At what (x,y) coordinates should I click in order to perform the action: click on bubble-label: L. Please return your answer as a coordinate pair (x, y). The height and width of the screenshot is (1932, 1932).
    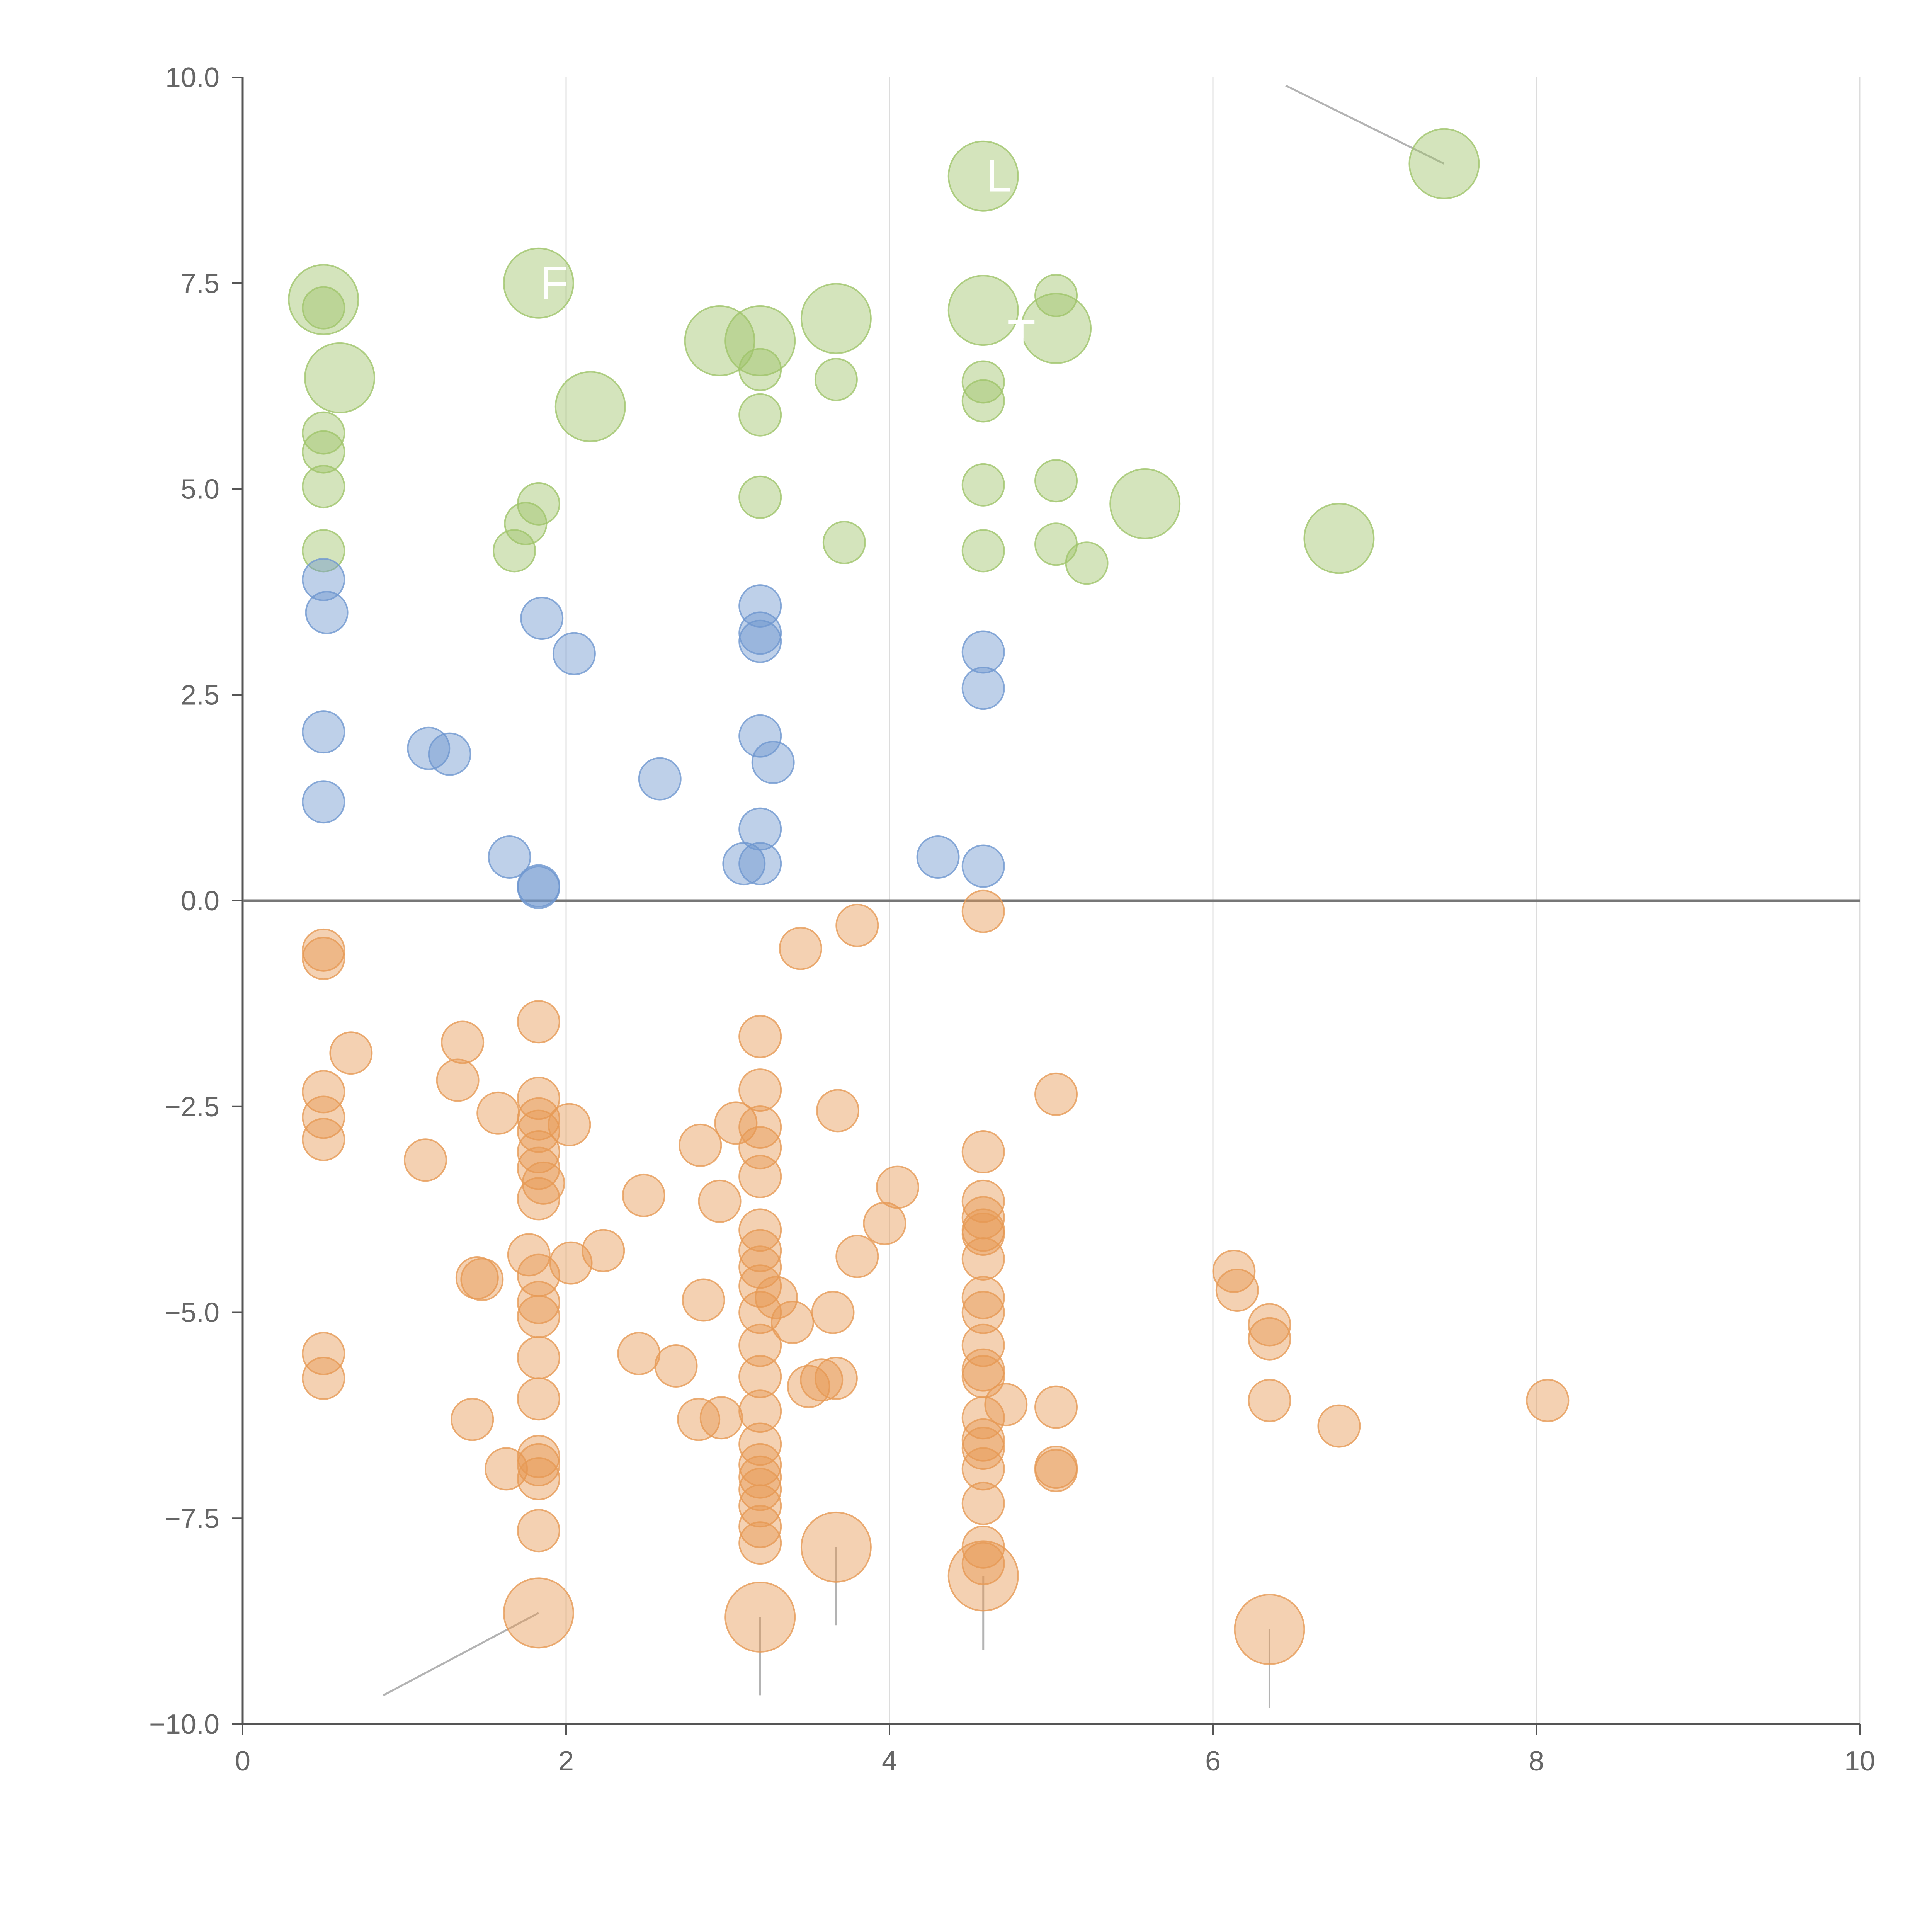
    Looking at the image, I should click on (999, 176).